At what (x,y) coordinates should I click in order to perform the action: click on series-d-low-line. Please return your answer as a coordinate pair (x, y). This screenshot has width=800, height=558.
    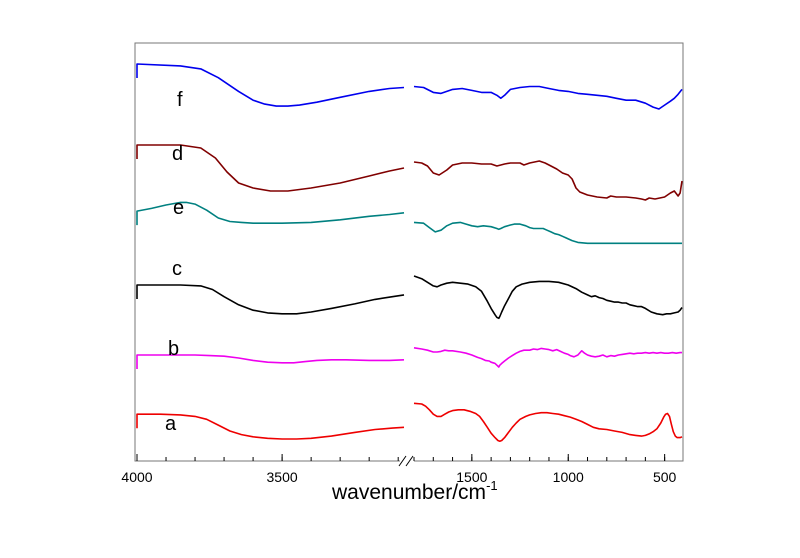
    Looking at the image, I should click on (548, 180).